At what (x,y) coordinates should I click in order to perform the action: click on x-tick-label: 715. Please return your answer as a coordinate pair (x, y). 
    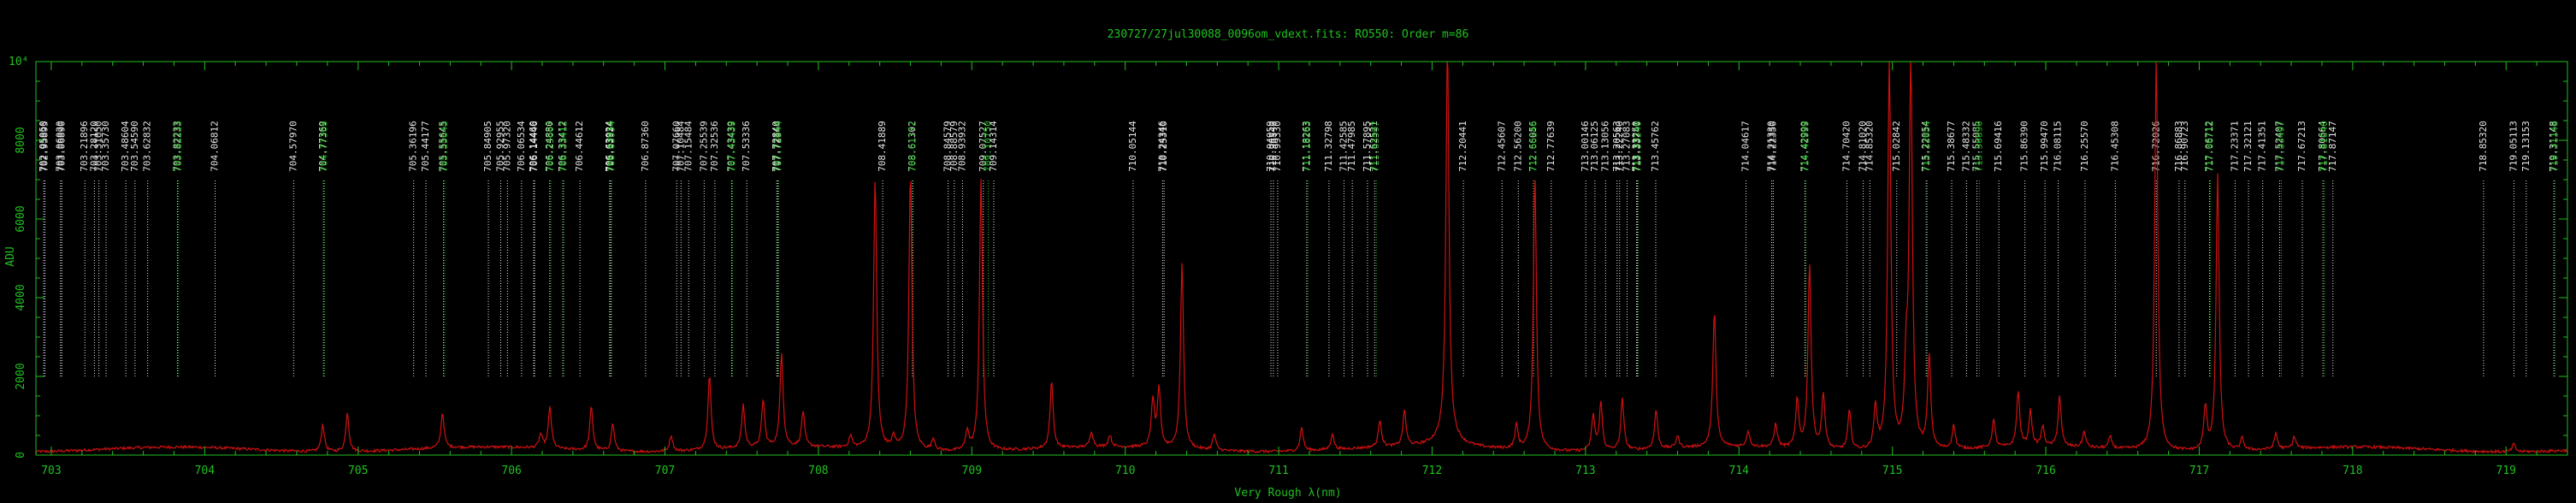
    Looking at the image, I should click on (1892, 471).